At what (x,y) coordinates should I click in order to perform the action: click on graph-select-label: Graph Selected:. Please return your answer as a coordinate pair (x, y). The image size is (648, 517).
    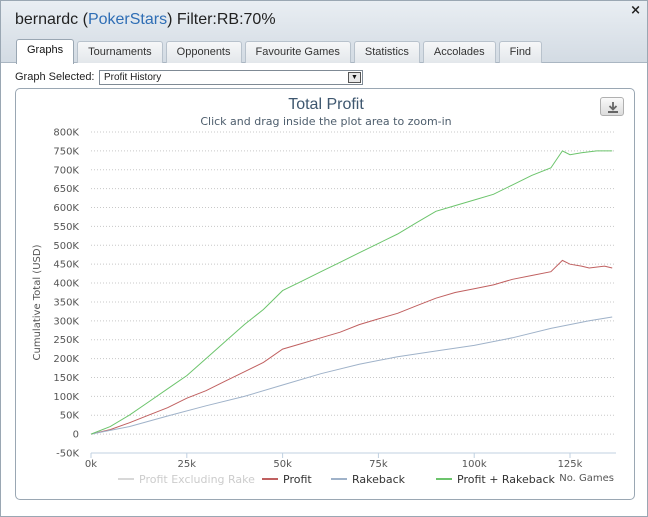
    Looking at the image, I should click on (55, 77).